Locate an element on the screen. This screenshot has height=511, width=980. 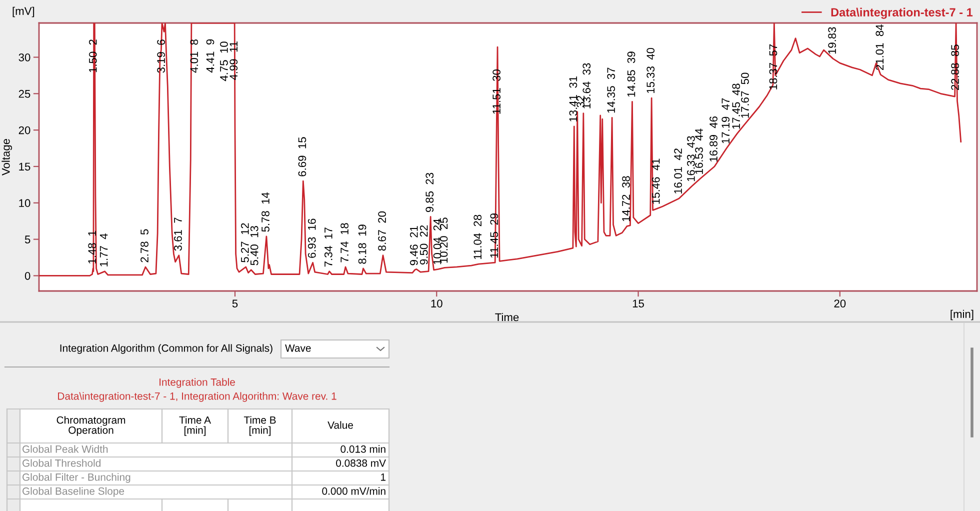
y-tick-label: 0 is located at coordinates (27, 276).